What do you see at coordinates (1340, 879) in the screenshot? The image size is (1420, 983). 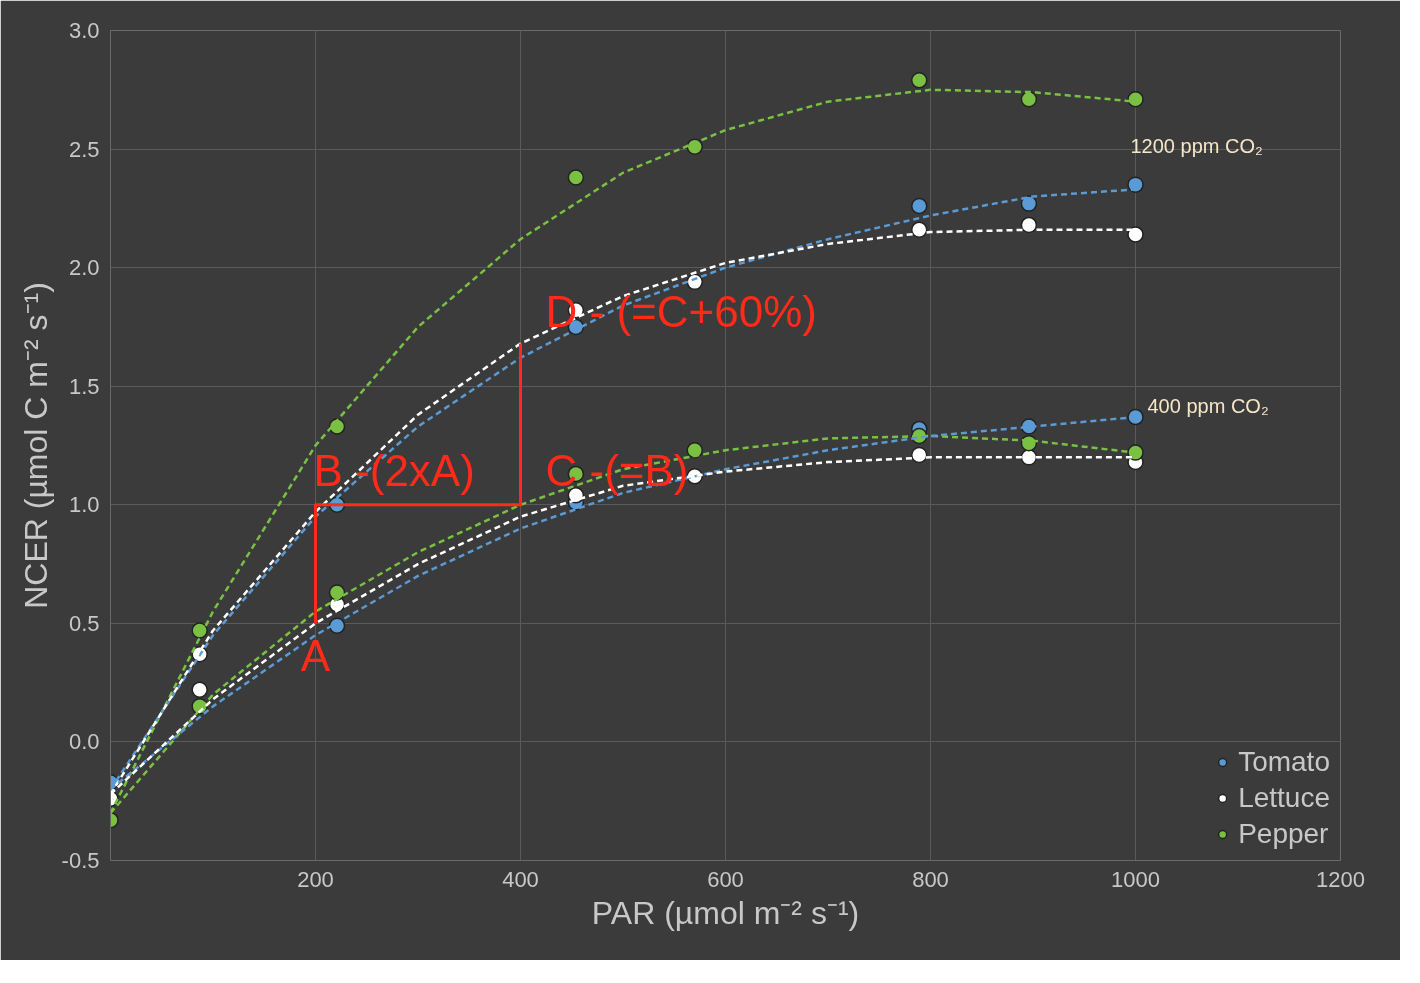 I see `x-tick-label: 1200` at bounding box center [1340, 879].